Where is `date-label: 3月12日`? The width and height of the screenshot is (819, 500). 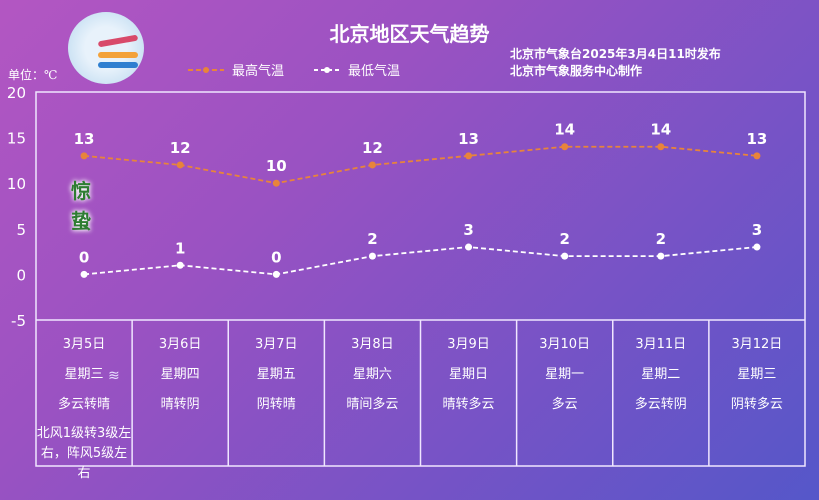
date-label: 3月12日 is located at coordinates (757, 344).